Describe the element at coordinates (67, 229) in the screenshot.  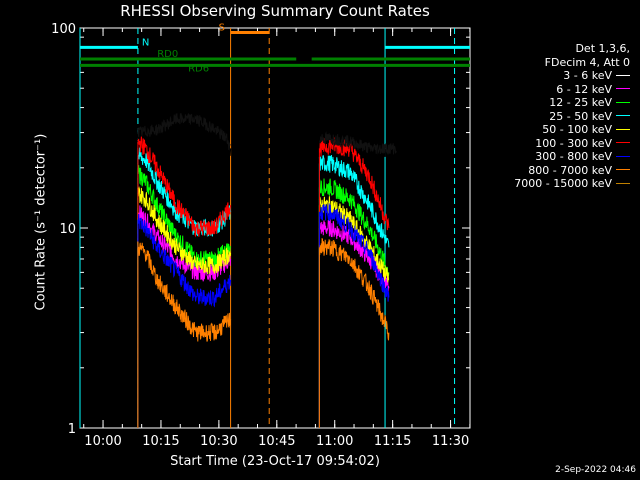
I see `y-tick-label: 10` at that location.